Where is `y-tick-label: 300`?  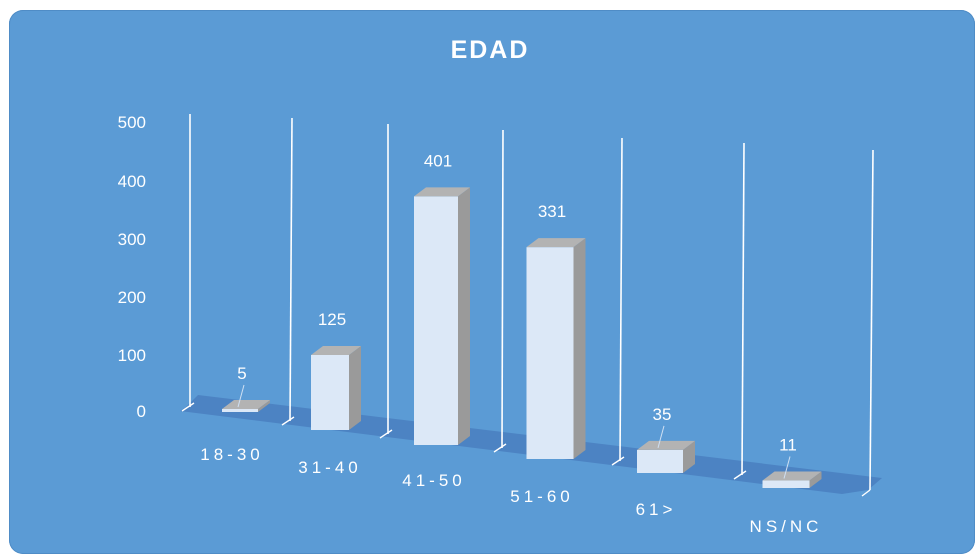 y-tick-label: 300 is located at coordinates (132, 239).